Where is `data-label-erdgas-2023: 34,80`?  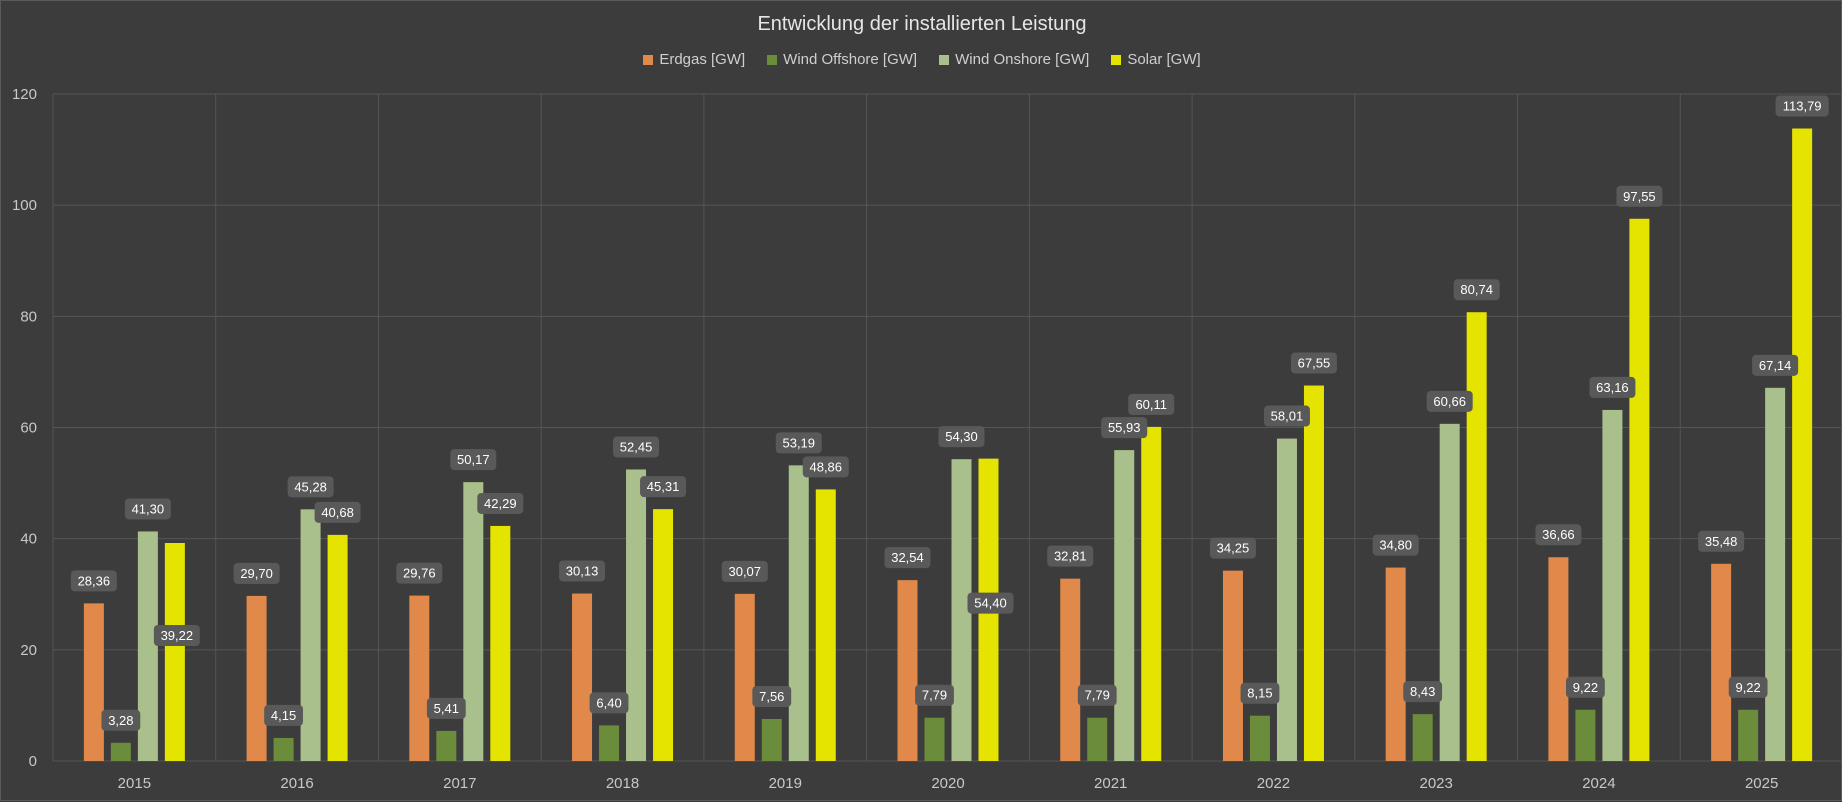
data-label-erdgas-2023: 34,80 is located at coordinates (1395, 545).